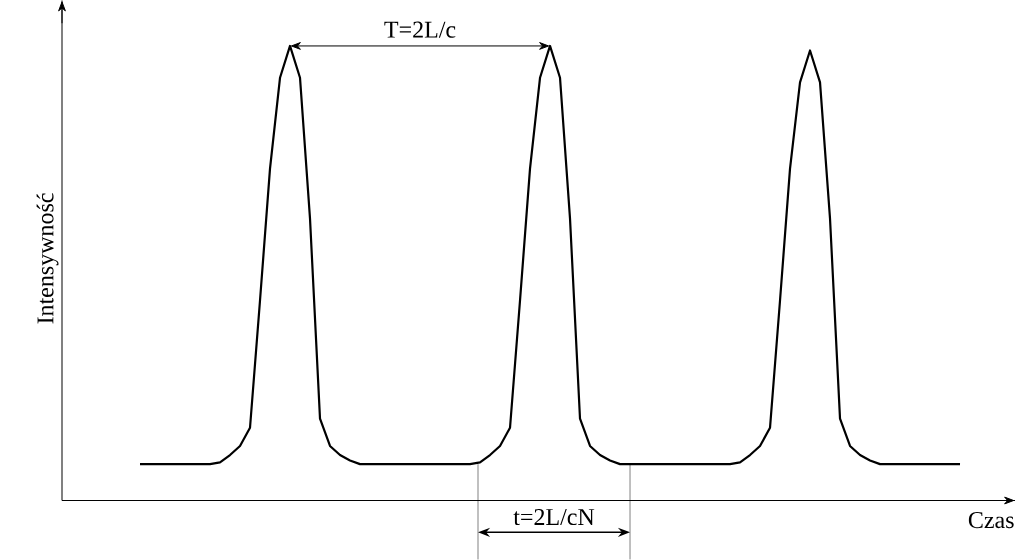 This screenshot has height=560, width=1022. I want to click on text: T=2L/c, so click(420, 29).